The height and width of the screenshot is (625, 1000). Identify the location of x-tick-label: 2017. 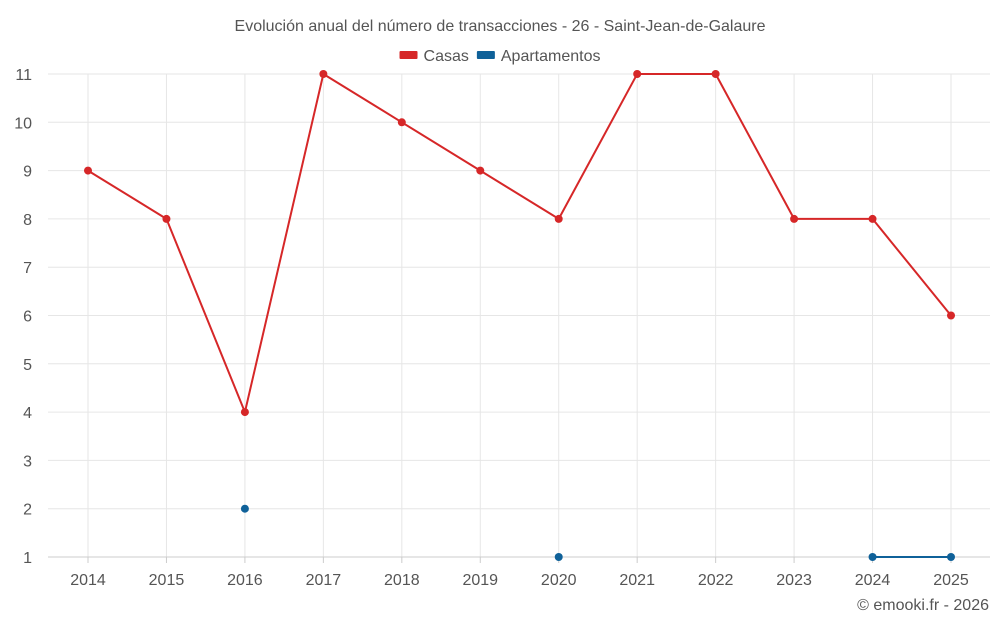
(324, 580).